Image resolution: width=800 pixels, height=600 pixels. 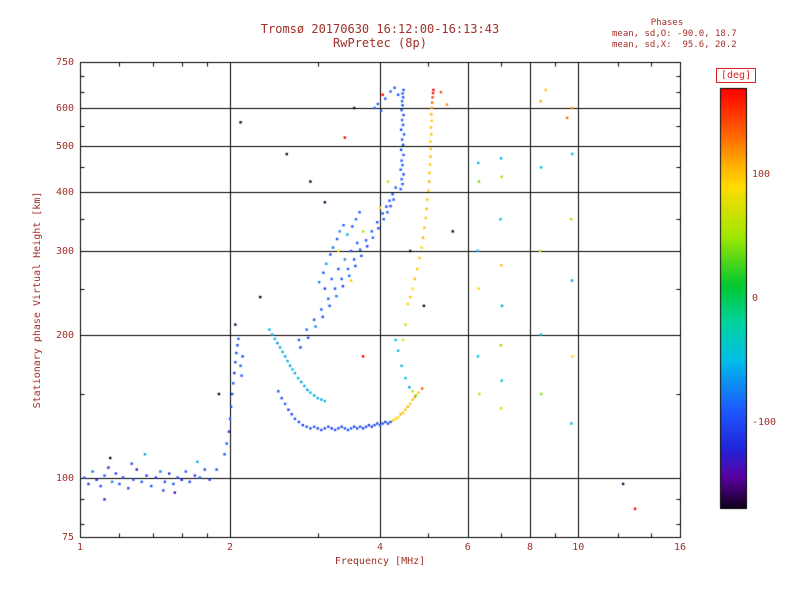 I want to click on x-tick-label: 6, so click(x=467, y=547).